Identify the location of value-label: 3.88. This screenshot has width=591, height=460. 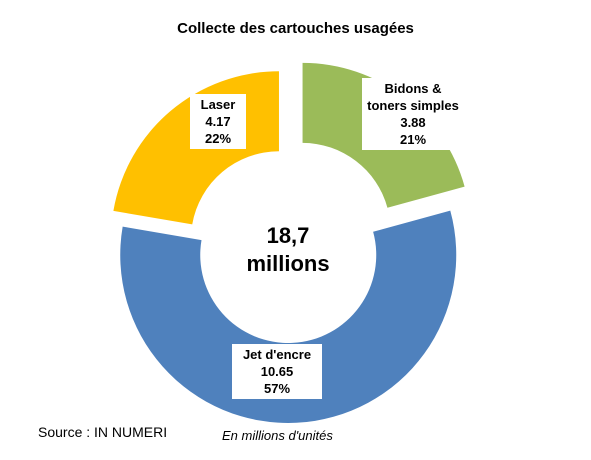
(413, 122).